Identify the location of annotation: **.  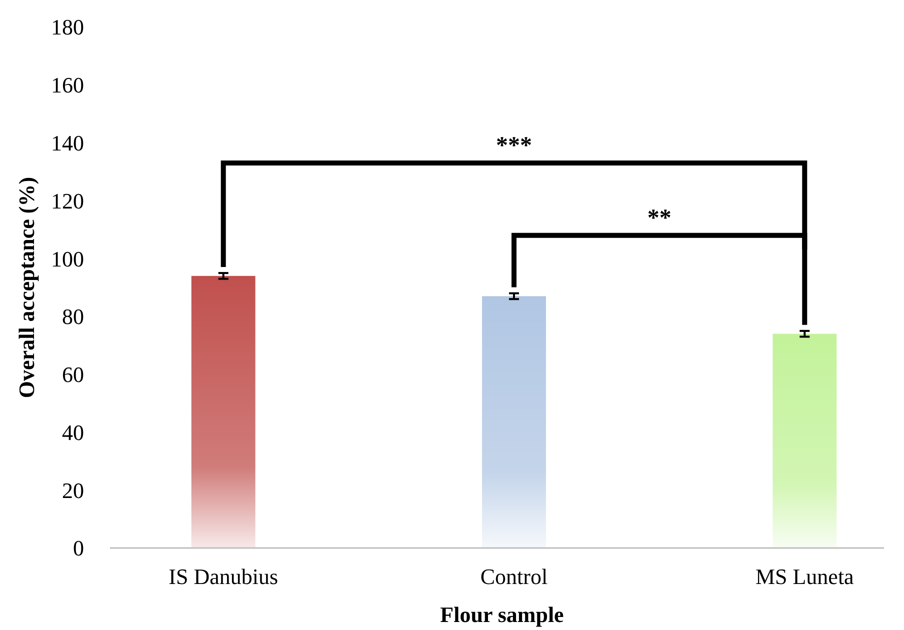
(659, 218).